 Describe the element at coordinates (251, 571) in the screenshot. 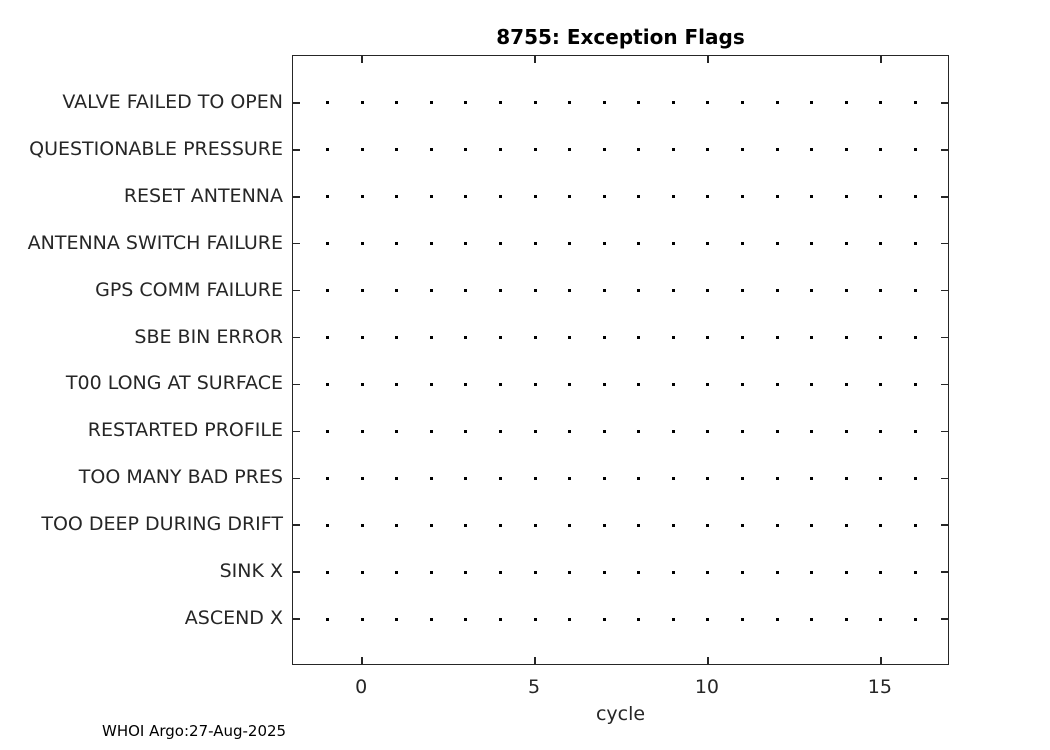

I see `y-axis-label: SINK X` at that location.